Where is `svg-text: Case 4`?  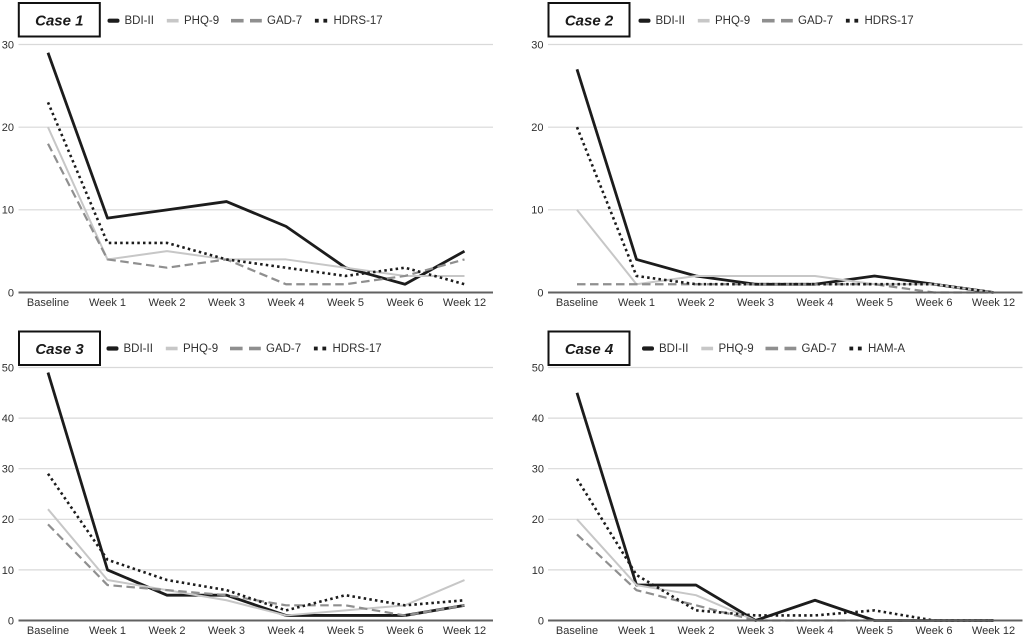
svg-text: Case 4 is located at coordinates (589, 349).